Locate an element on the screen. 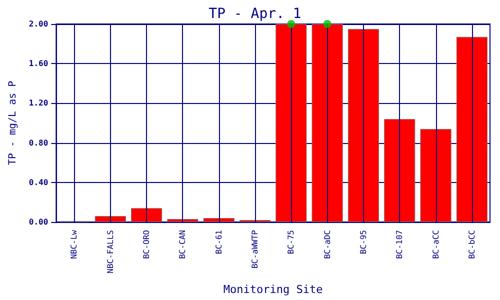 This screenshot has height=300, width=500. y-tick-label: 0.40 is located at coordinates (38, 182).